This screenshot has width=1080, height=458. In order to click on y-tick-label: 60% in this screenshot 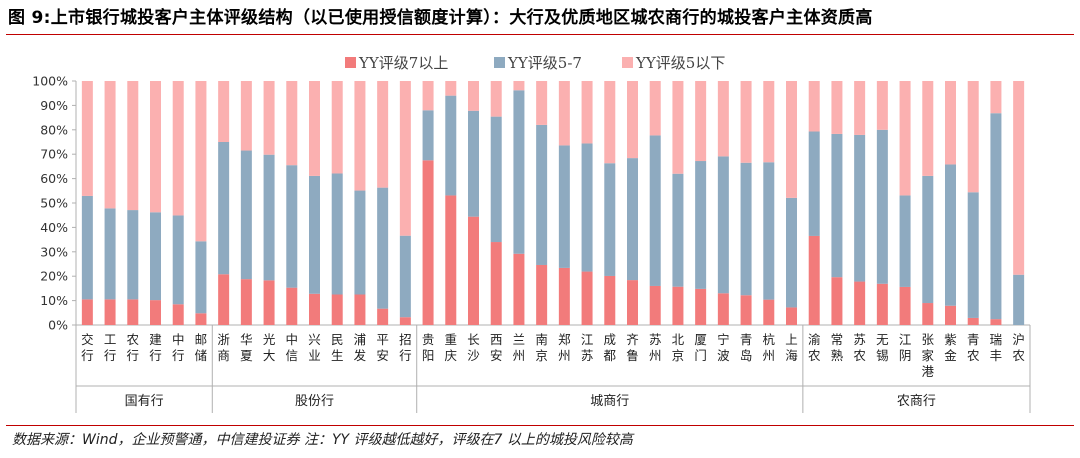, I will do `click(54, 178)`.